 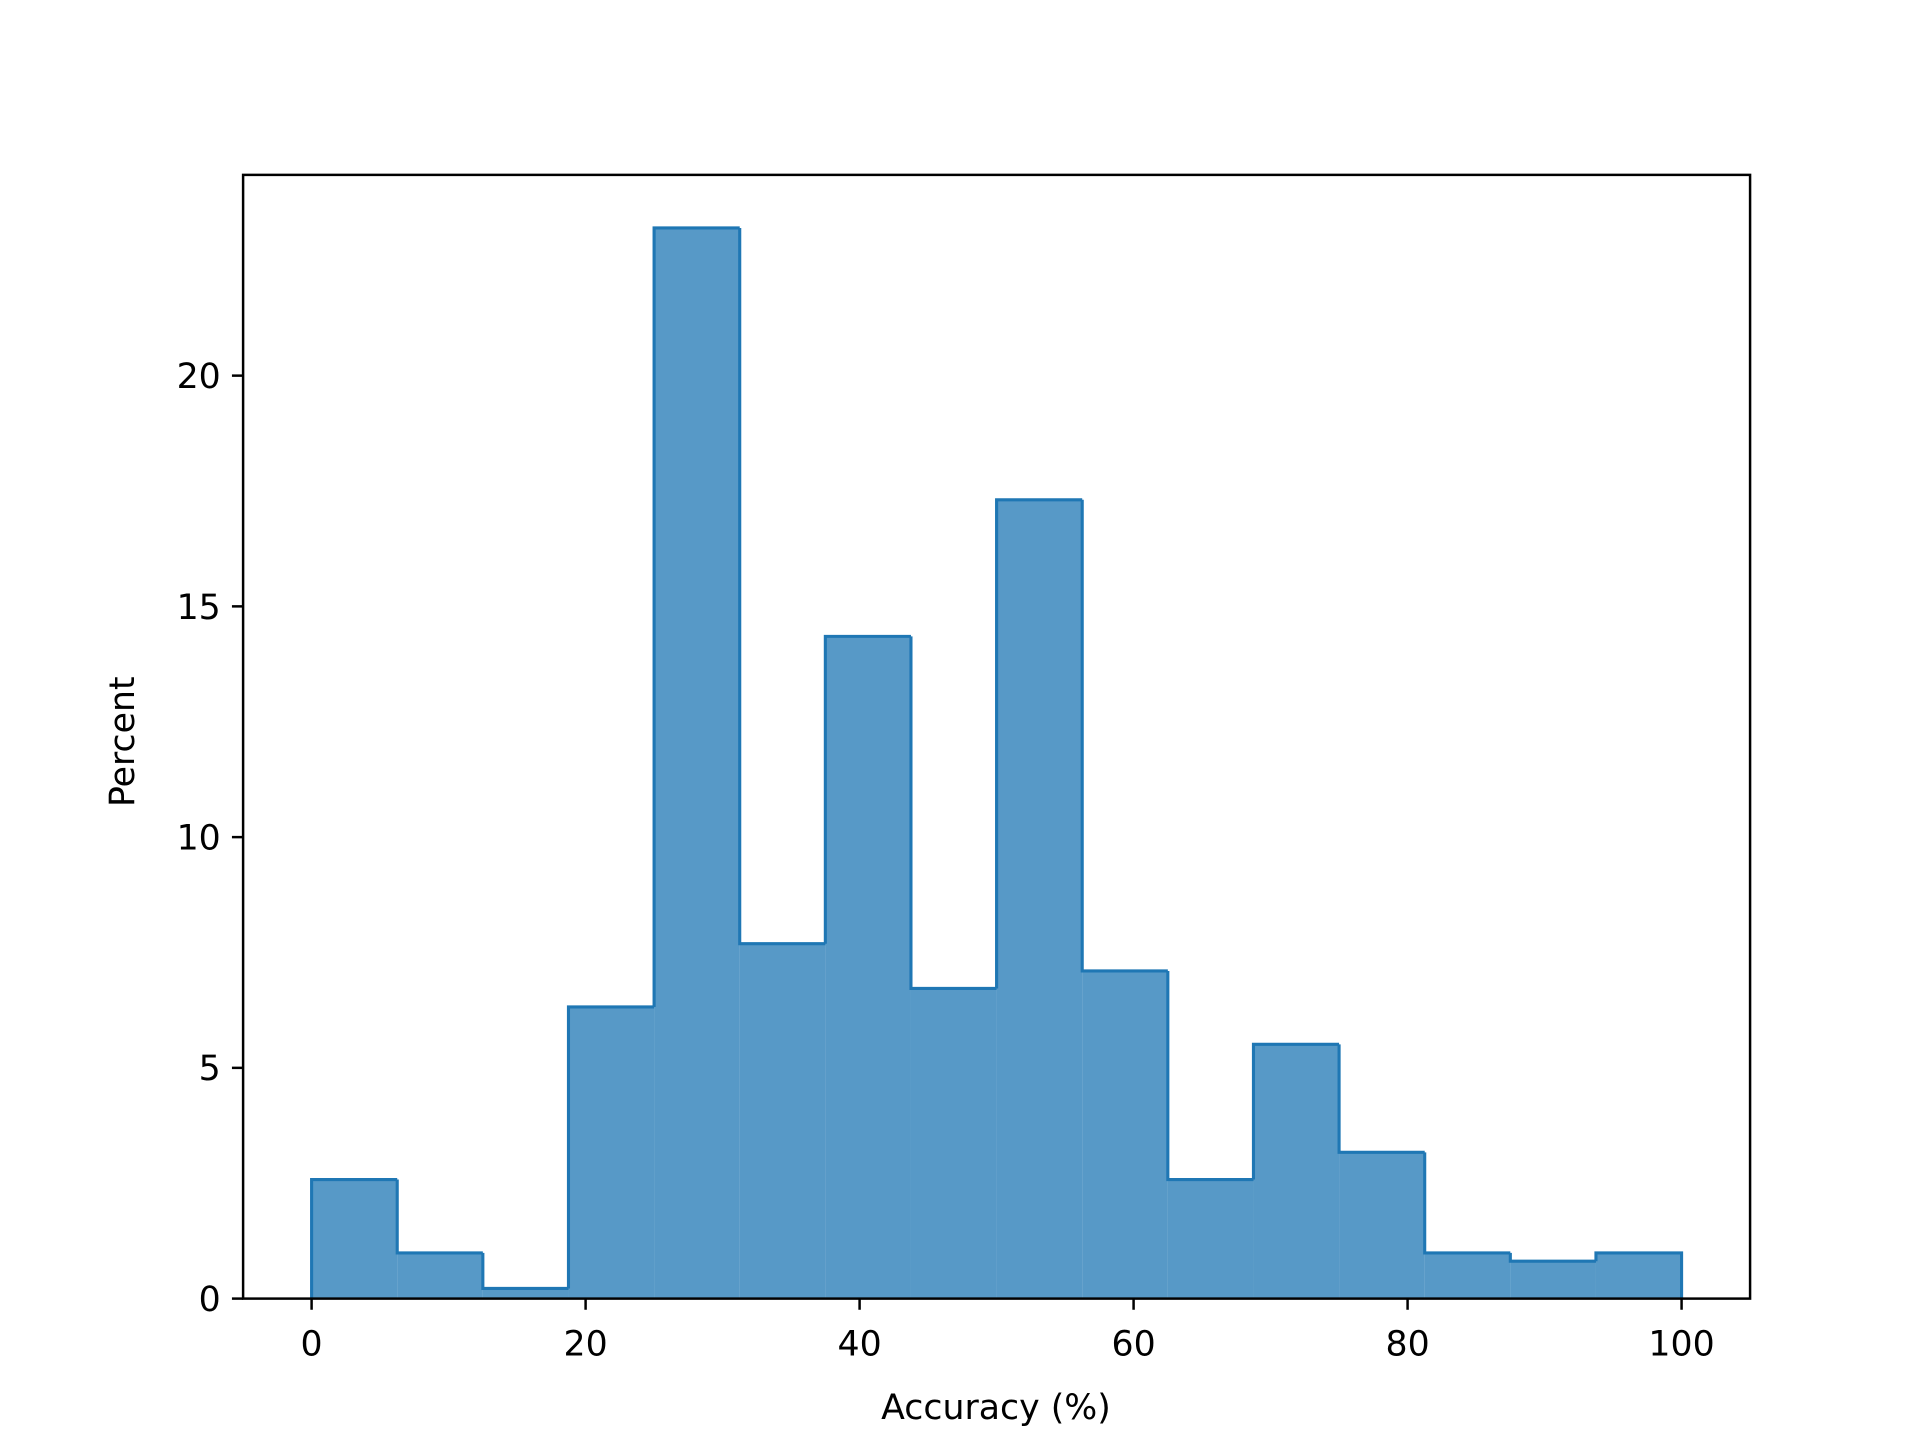 I want to click on x-tick-label: 40, so click(x=859, y=1345).